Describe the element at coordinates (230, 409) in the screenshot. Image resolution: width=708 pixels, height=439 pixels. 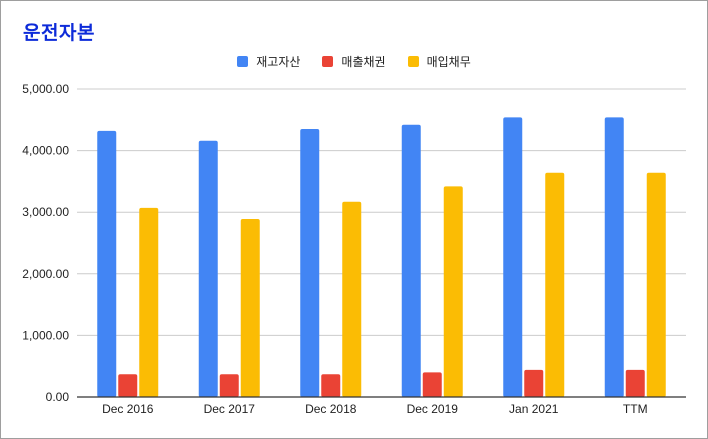
I see `x-tick-label: Dec 2017` at that location.